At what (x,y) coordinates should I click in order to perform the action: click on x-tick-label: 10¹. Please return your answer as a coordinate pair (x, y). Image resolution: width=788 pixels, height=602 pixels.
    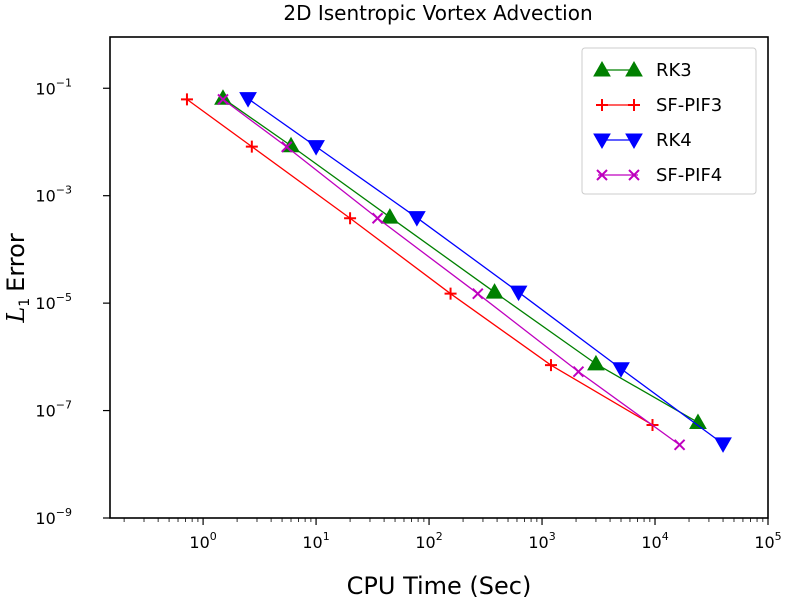
    Looking at the image, I should click on (315, 541).